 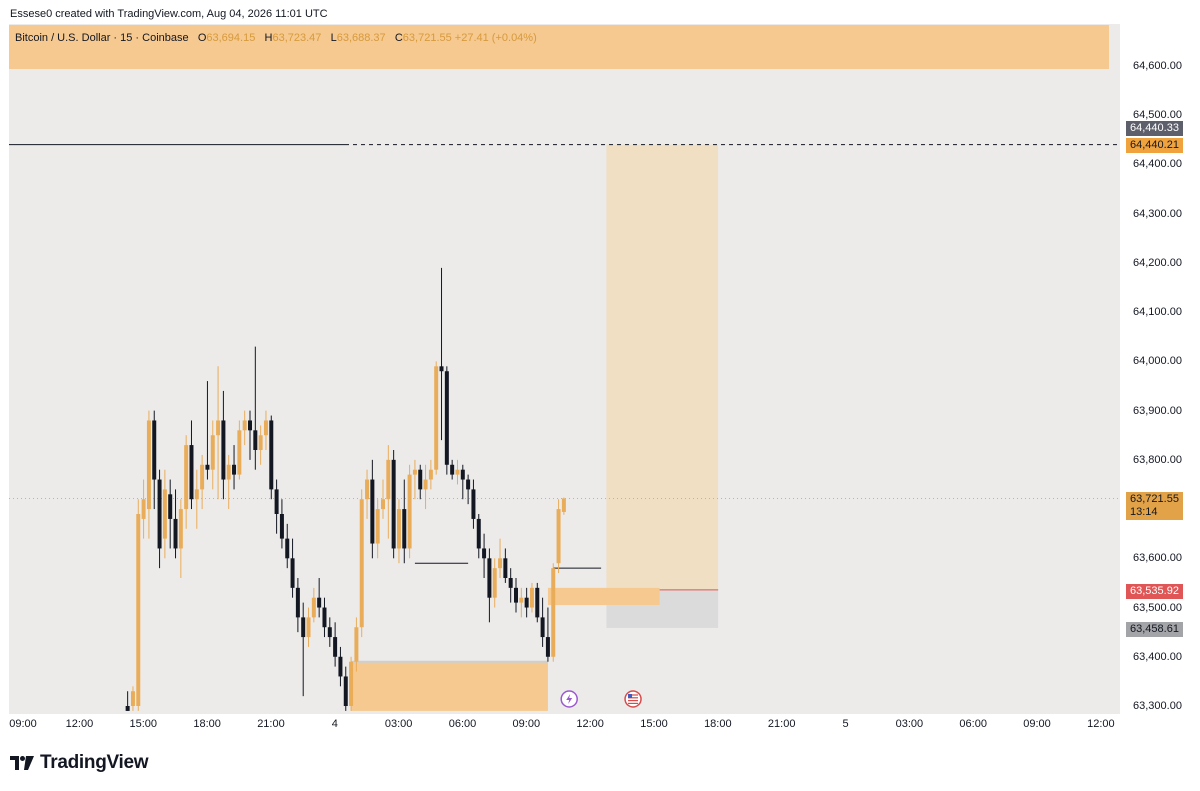 What do you see at coordinates (569, 699) in the screenshot?
I see `lightning-bolt-icon` at bounding box center [569, 699].